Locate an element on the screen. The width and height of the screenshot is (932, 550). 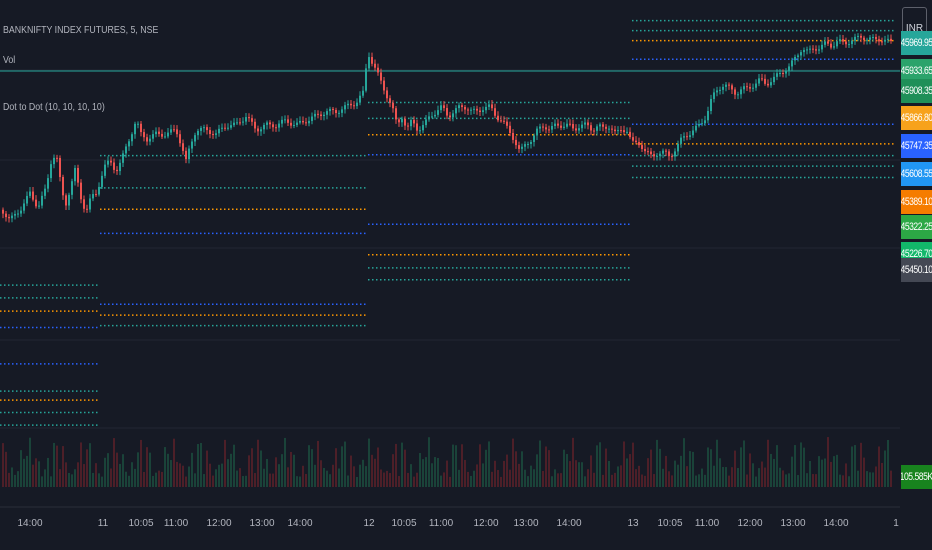
x-tick-label: 14:00 is located at coordinates (568, 523).